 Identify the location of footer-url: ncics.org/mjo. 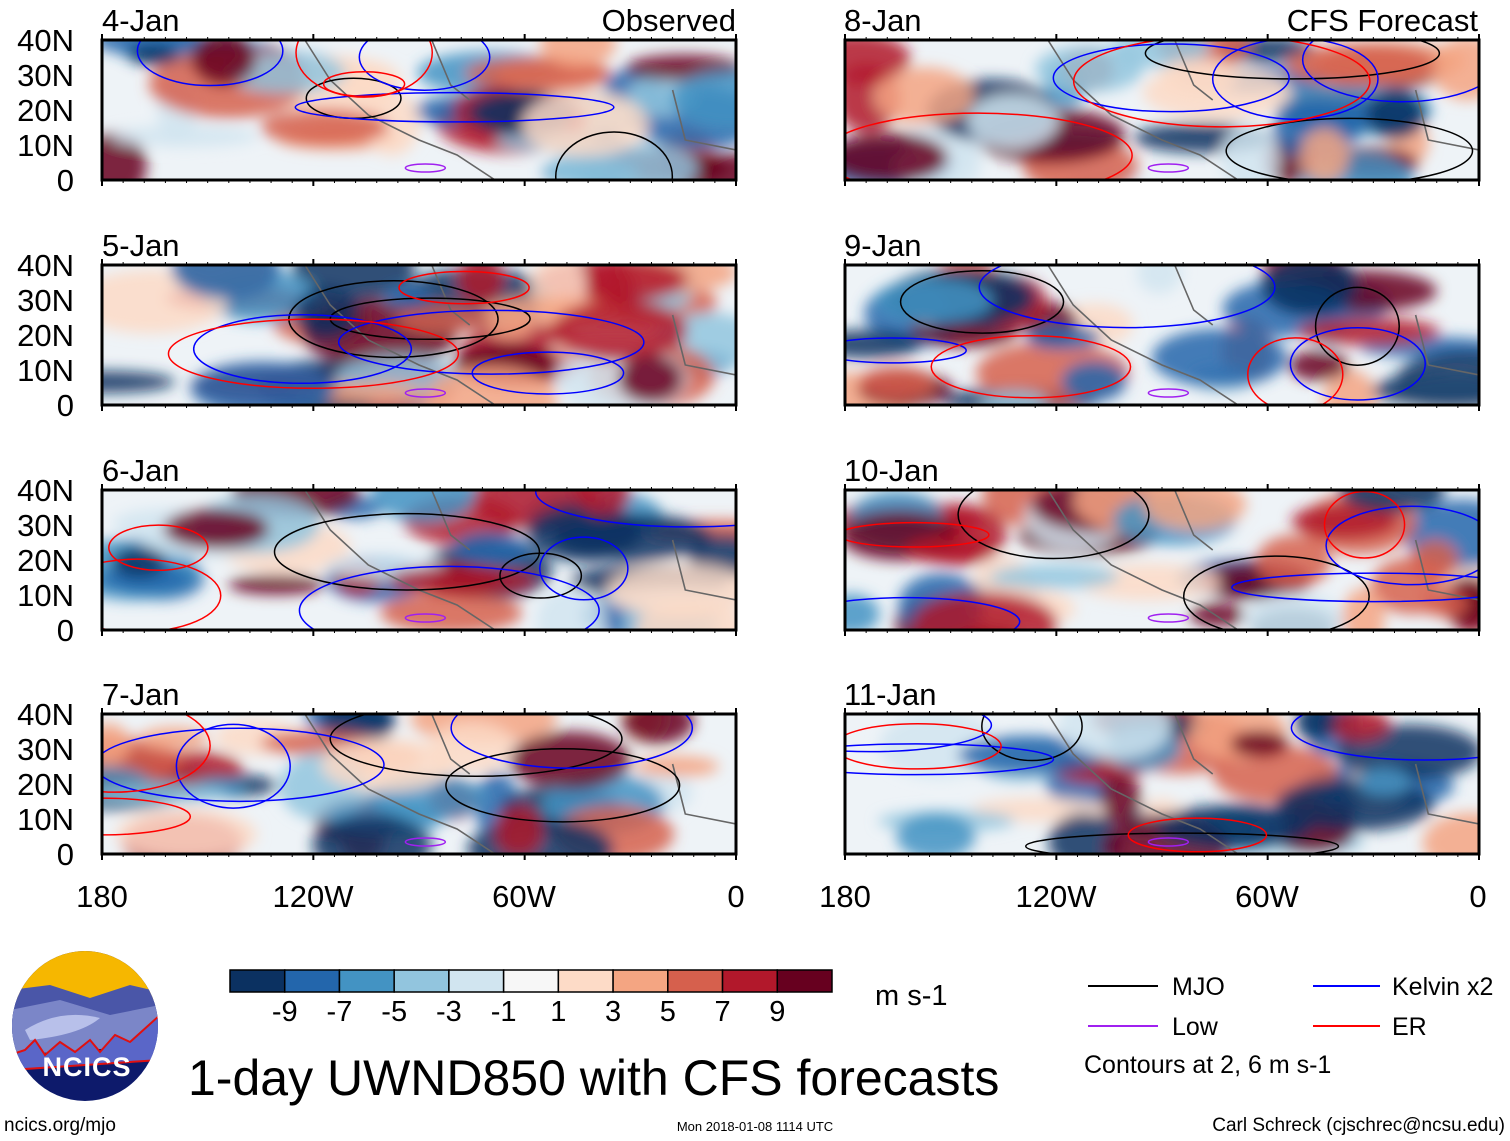
(60, 1125).